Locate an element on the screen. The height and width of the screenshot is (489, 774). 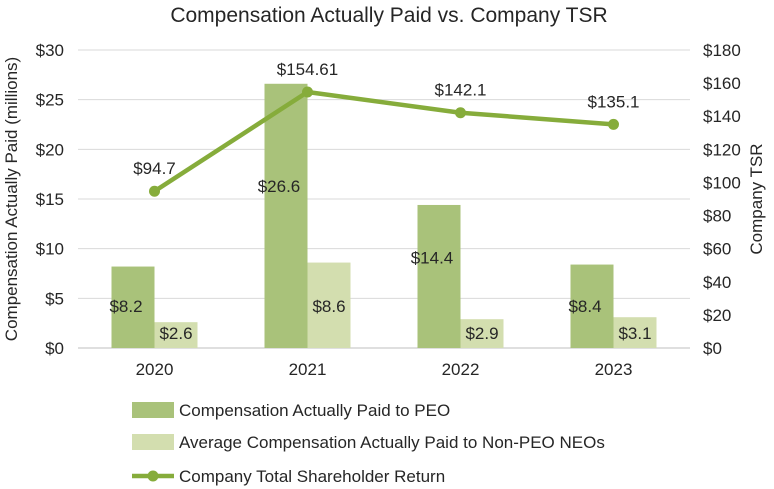
right-tick-label: $40 is located at coordinates (717, 282).